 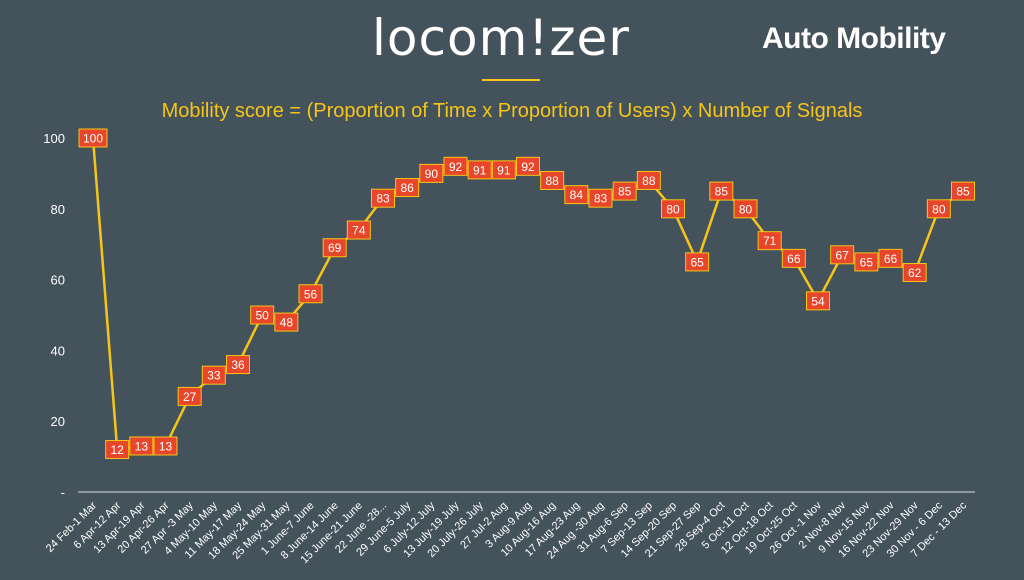 I want to click on data-point: 67, so click(x=842, y=255).